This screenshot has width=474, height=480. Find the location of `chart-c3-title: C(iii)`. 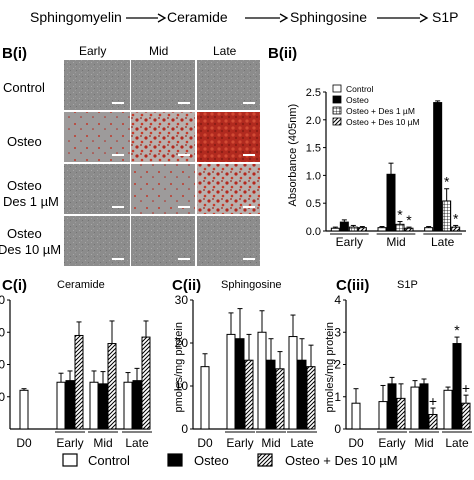

chart-c3-title: C(iii) is located at coordinates (352, 285).